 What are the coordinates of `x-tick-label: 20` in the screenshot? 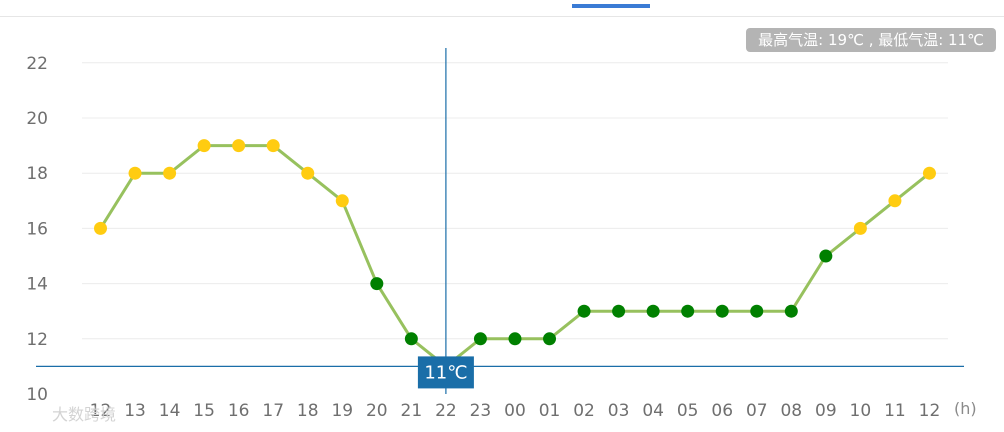 It's located at (377, 411).